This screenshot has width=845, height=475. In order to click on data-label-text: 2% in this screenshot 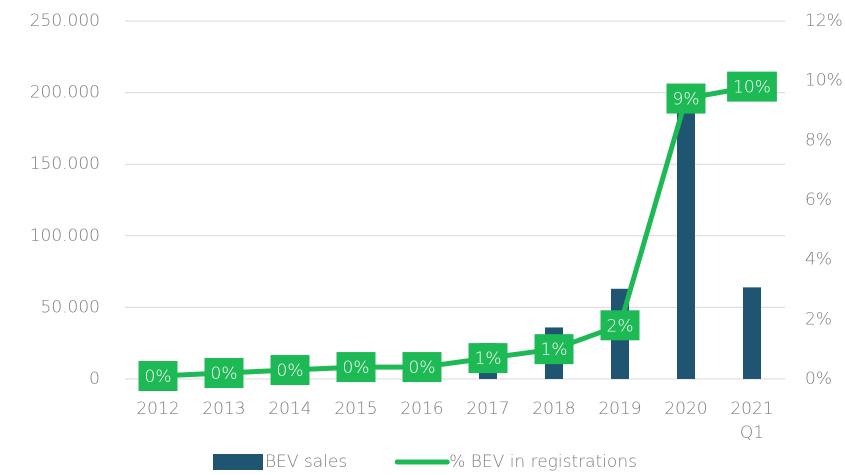, I will do `click(620, 326)`.